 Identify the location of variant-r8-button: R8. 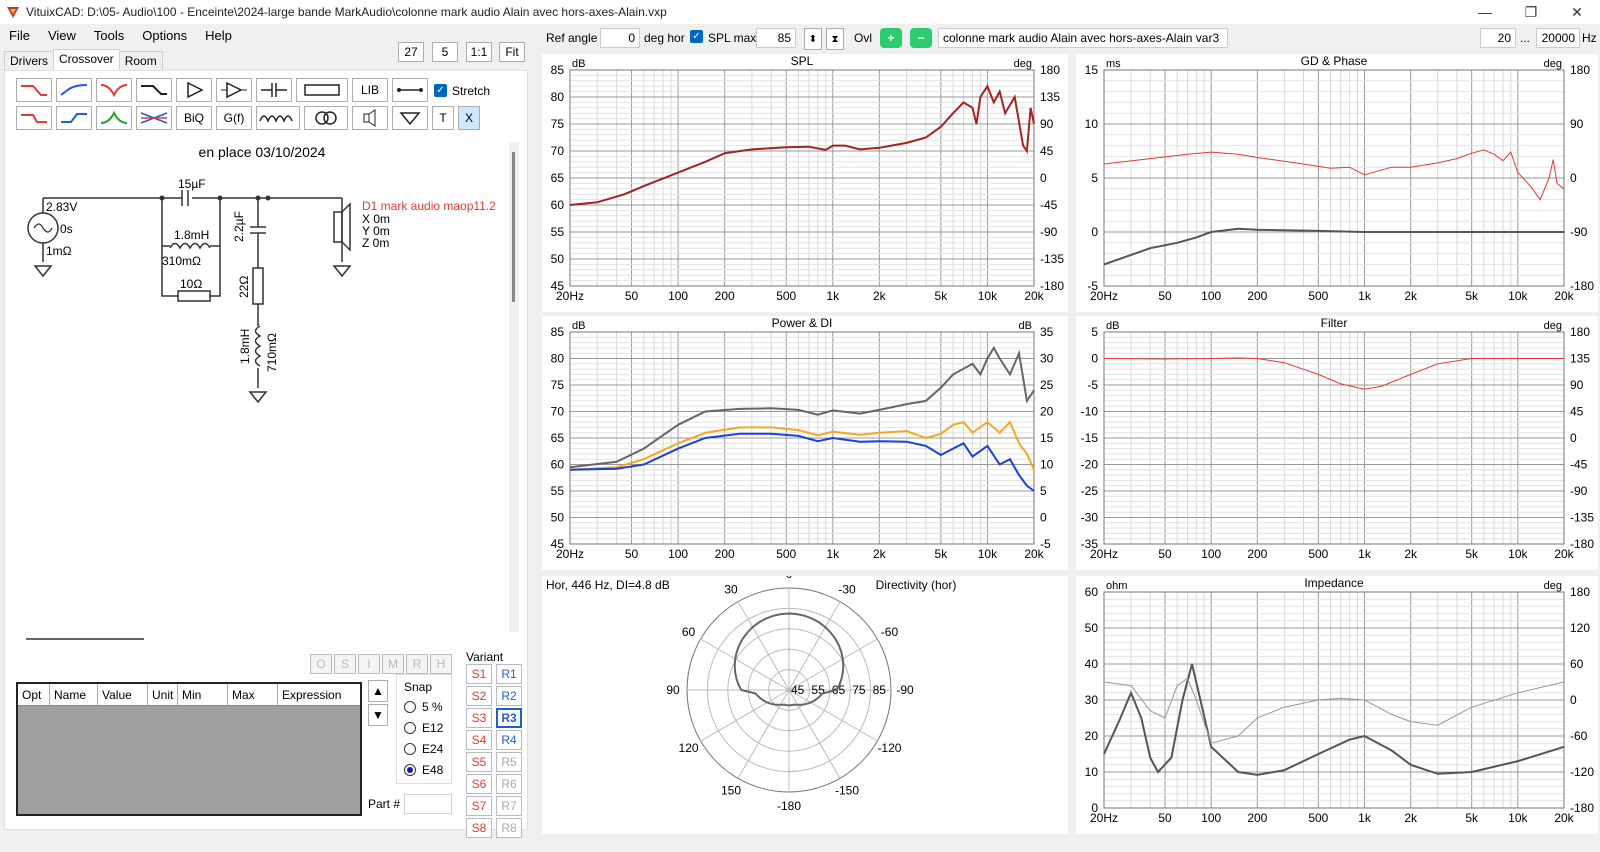
(509, 828).